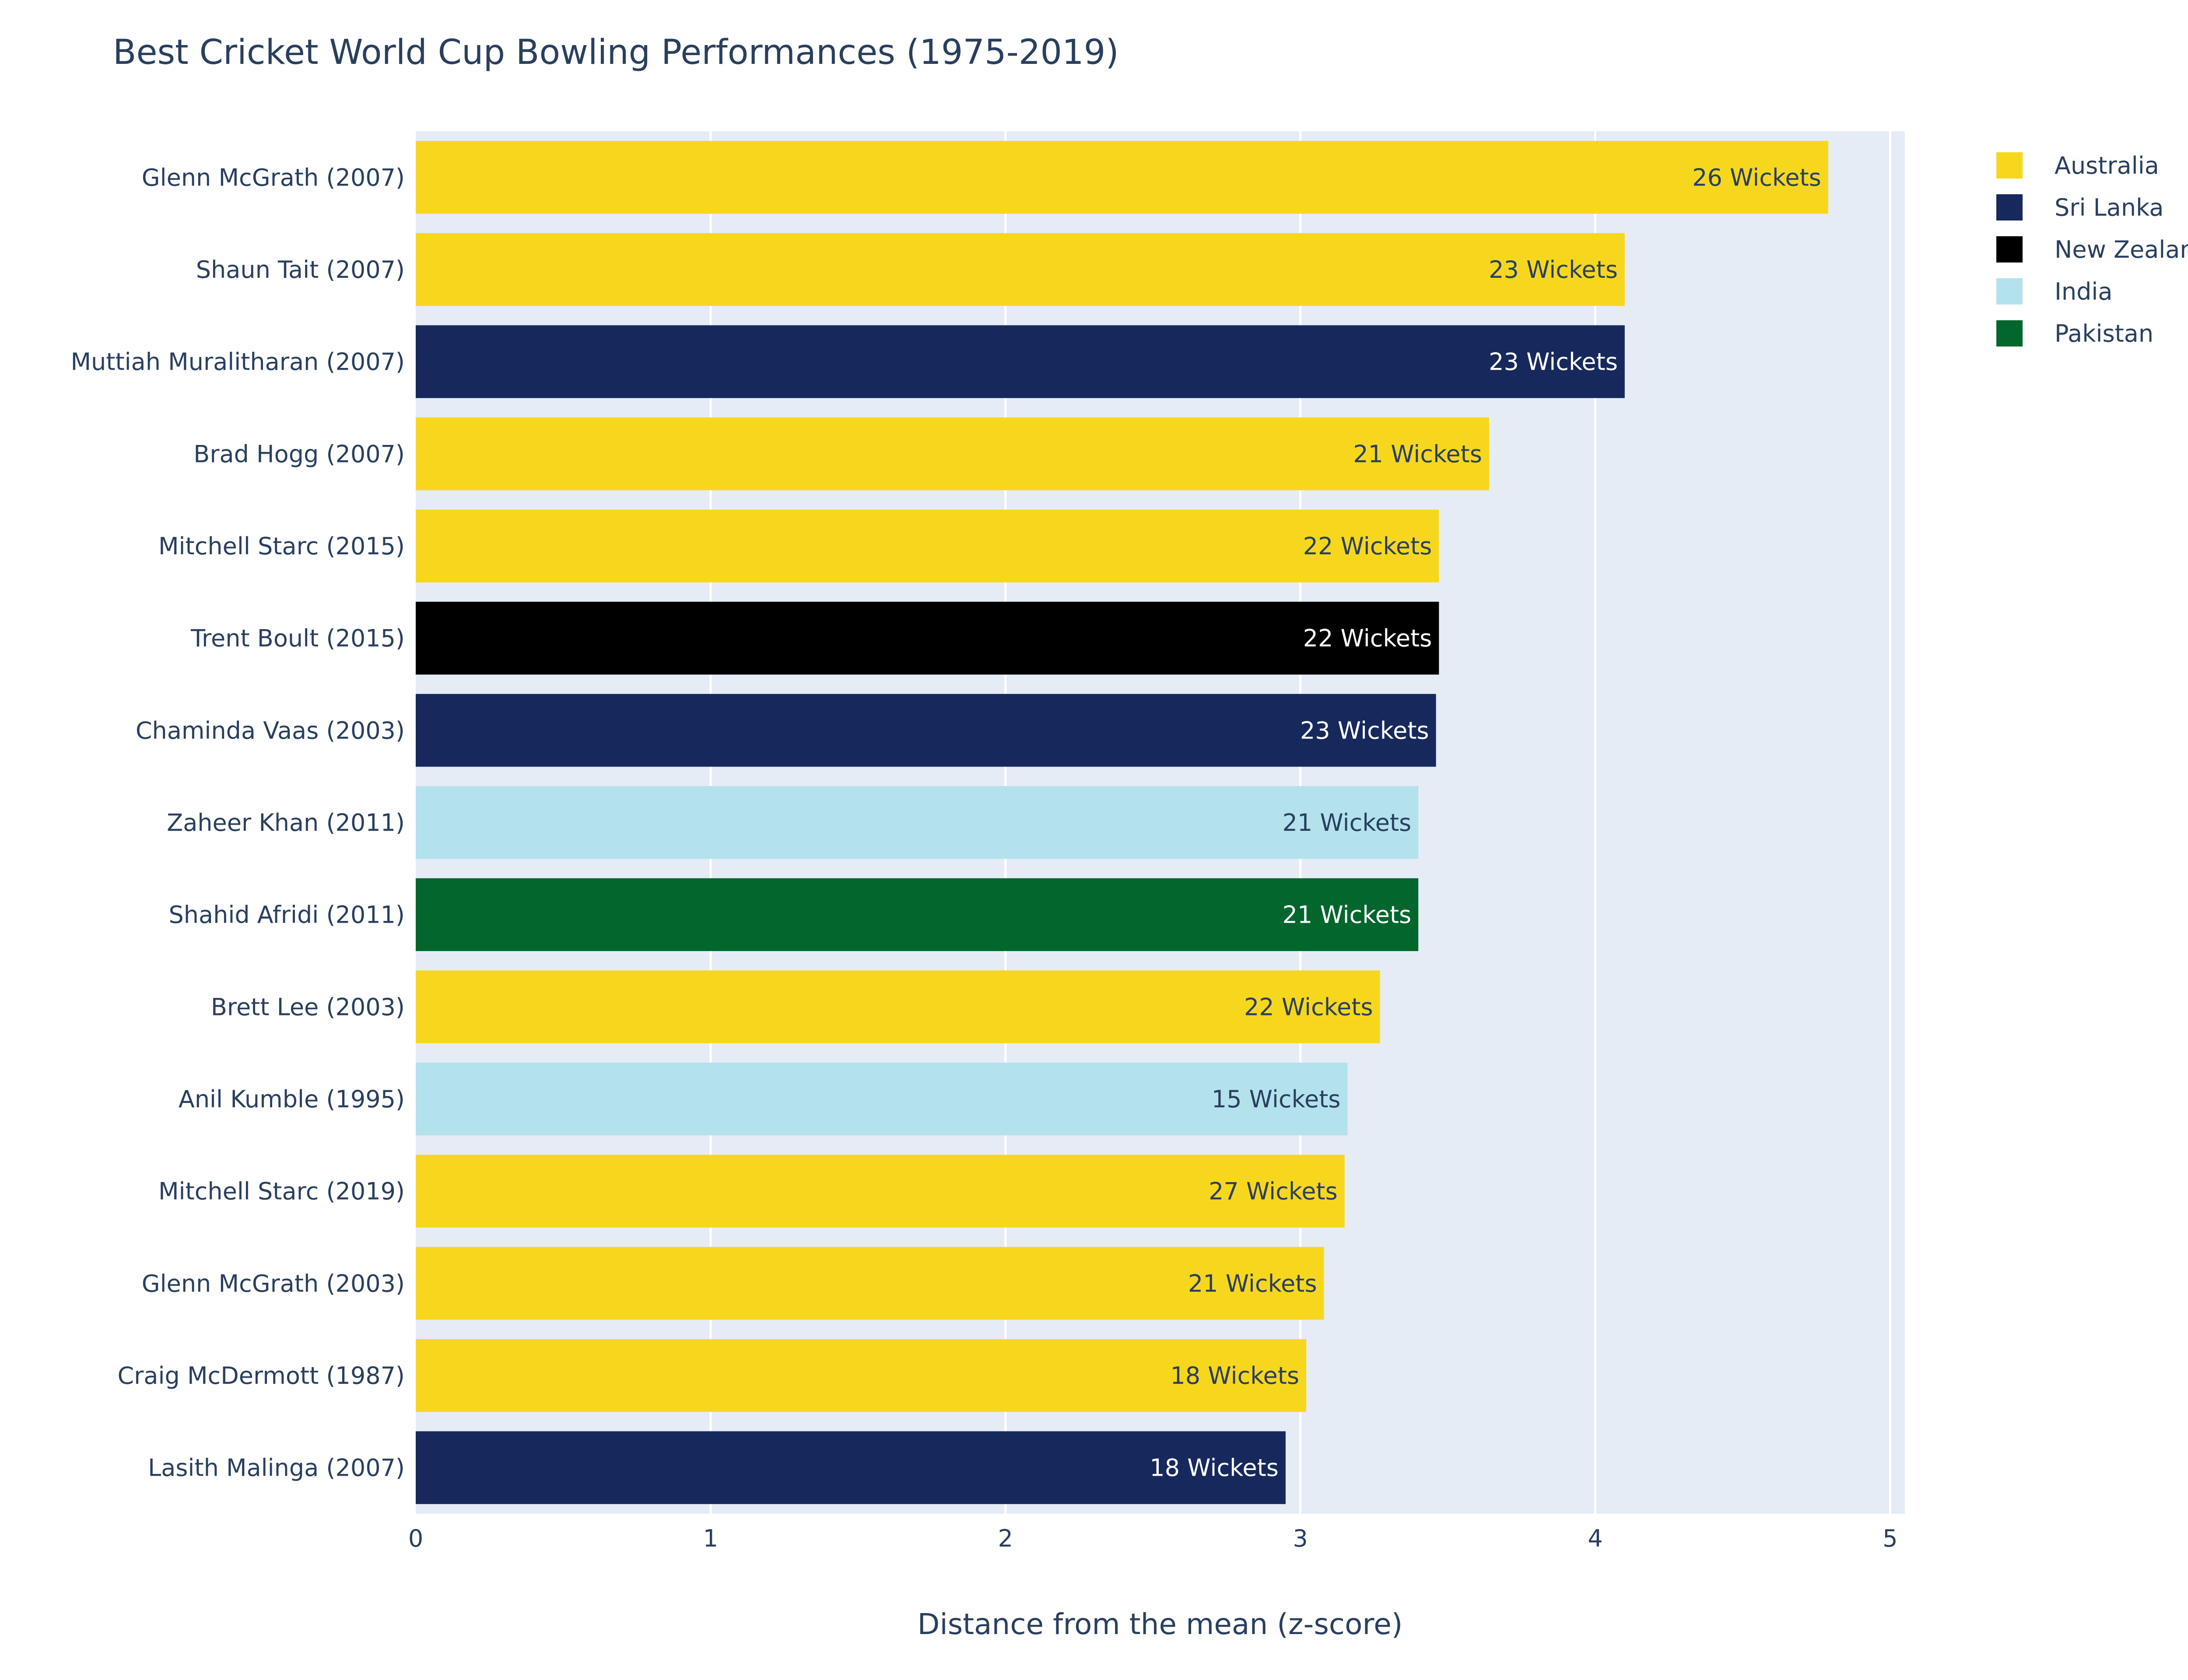  What do you see at coordinates (1276, 1099) in the screenshot?
I see `bar-value-label: 15 Wickets` at bounding box center [1276, 1099].